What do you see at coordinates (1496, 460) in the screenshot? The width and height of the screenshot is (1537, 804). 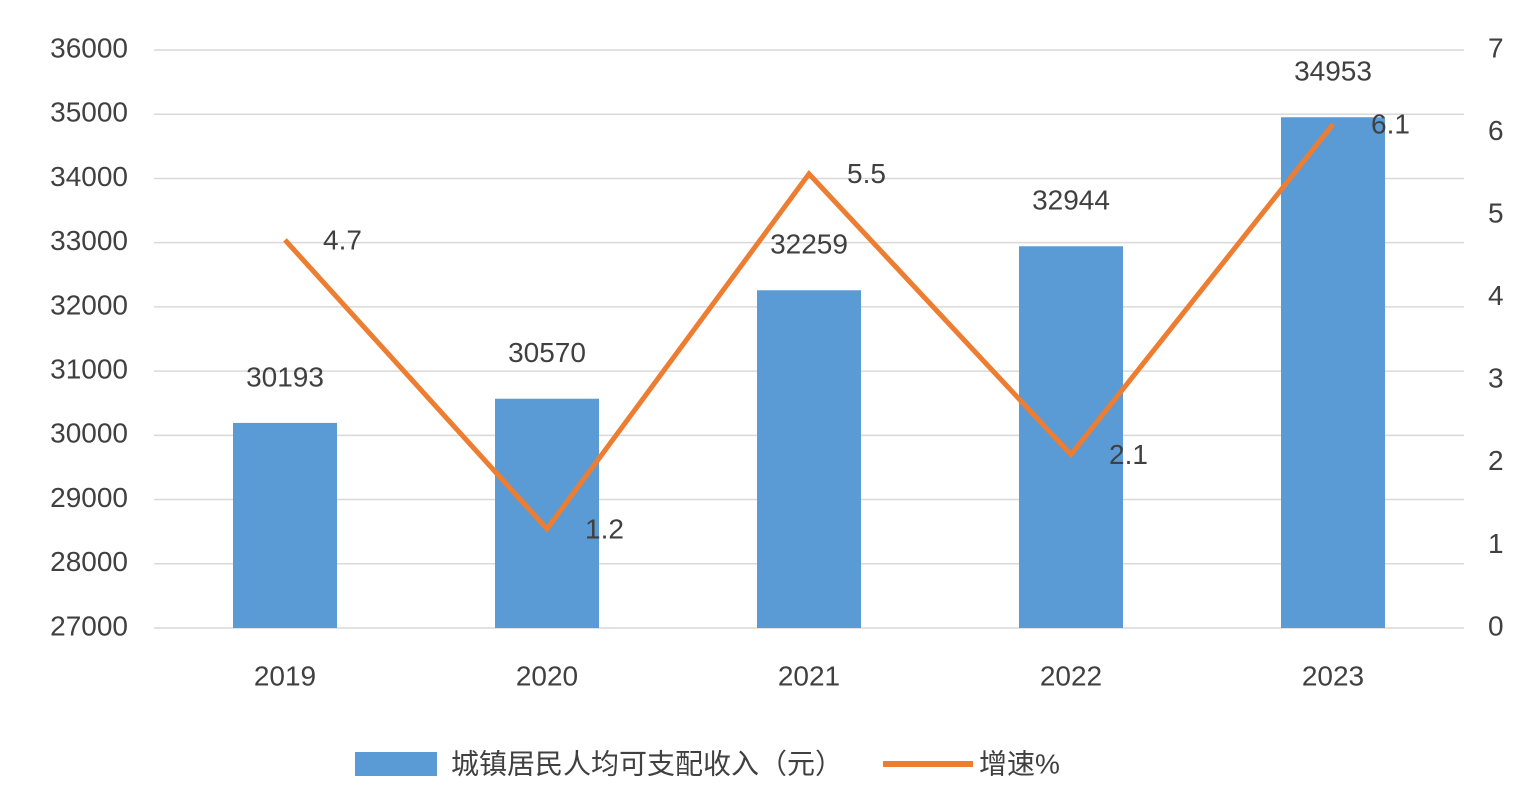 I see `y2-tick-label: 2` at bounding box center [1496, 460].